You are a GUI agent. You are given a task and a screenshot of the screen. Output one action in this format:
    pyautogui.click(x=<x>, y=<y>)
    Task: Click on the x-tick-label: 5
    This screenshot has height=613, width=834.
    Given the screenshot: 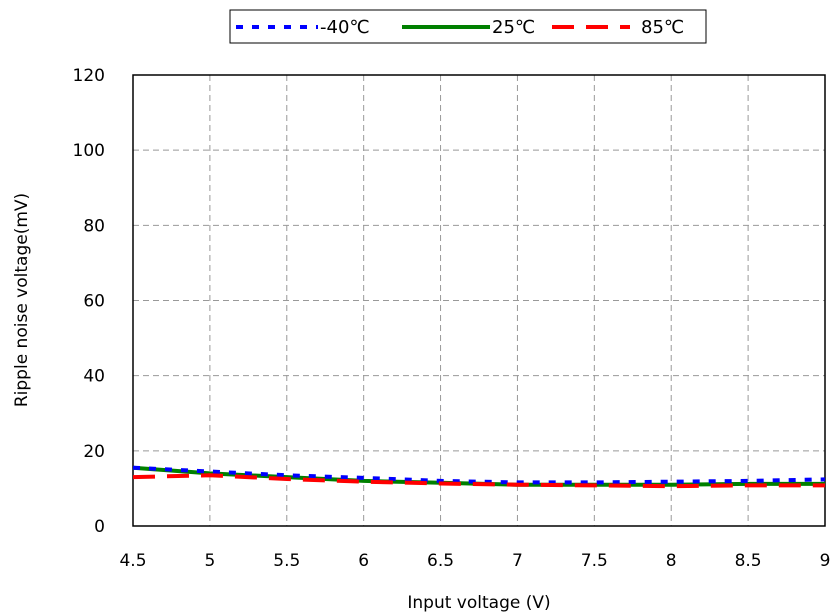 What is the action you would take?
    pyautogui.click(x=209, y=561)
    